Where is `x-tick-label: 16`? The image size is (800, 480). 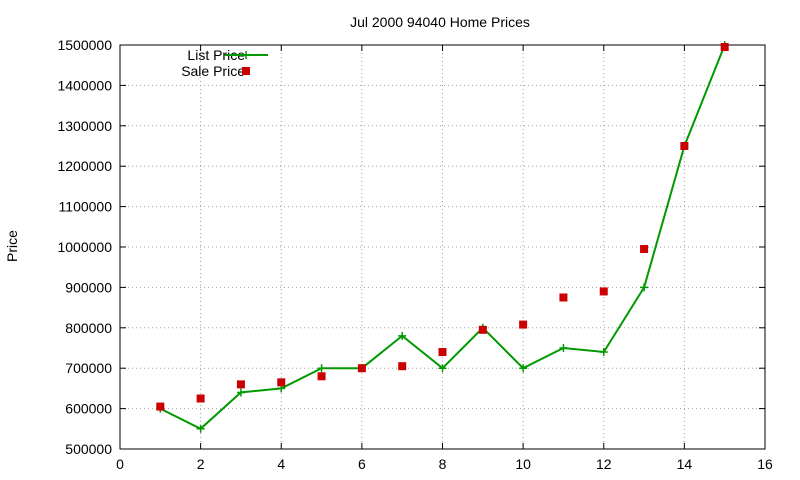
x-tick-label: 16 is located at coordinates (765, 464).